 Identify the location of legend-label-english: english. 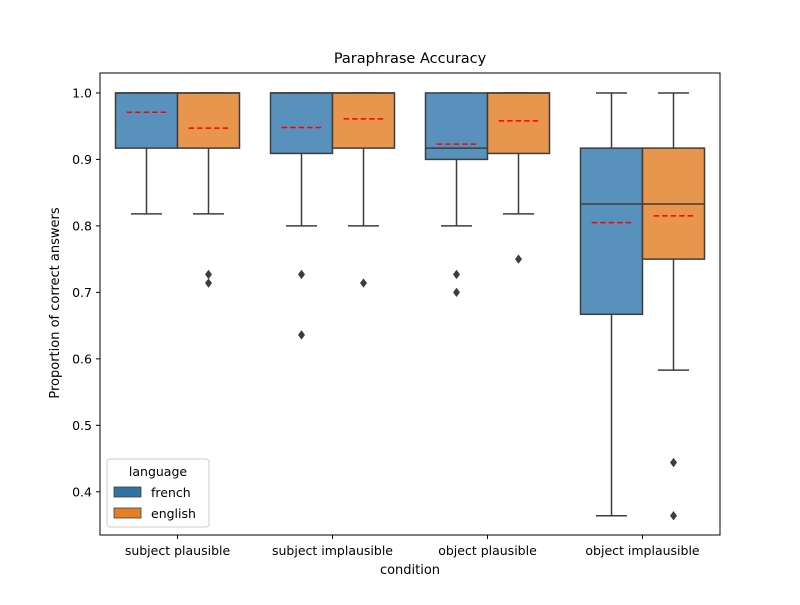
(173, 513).